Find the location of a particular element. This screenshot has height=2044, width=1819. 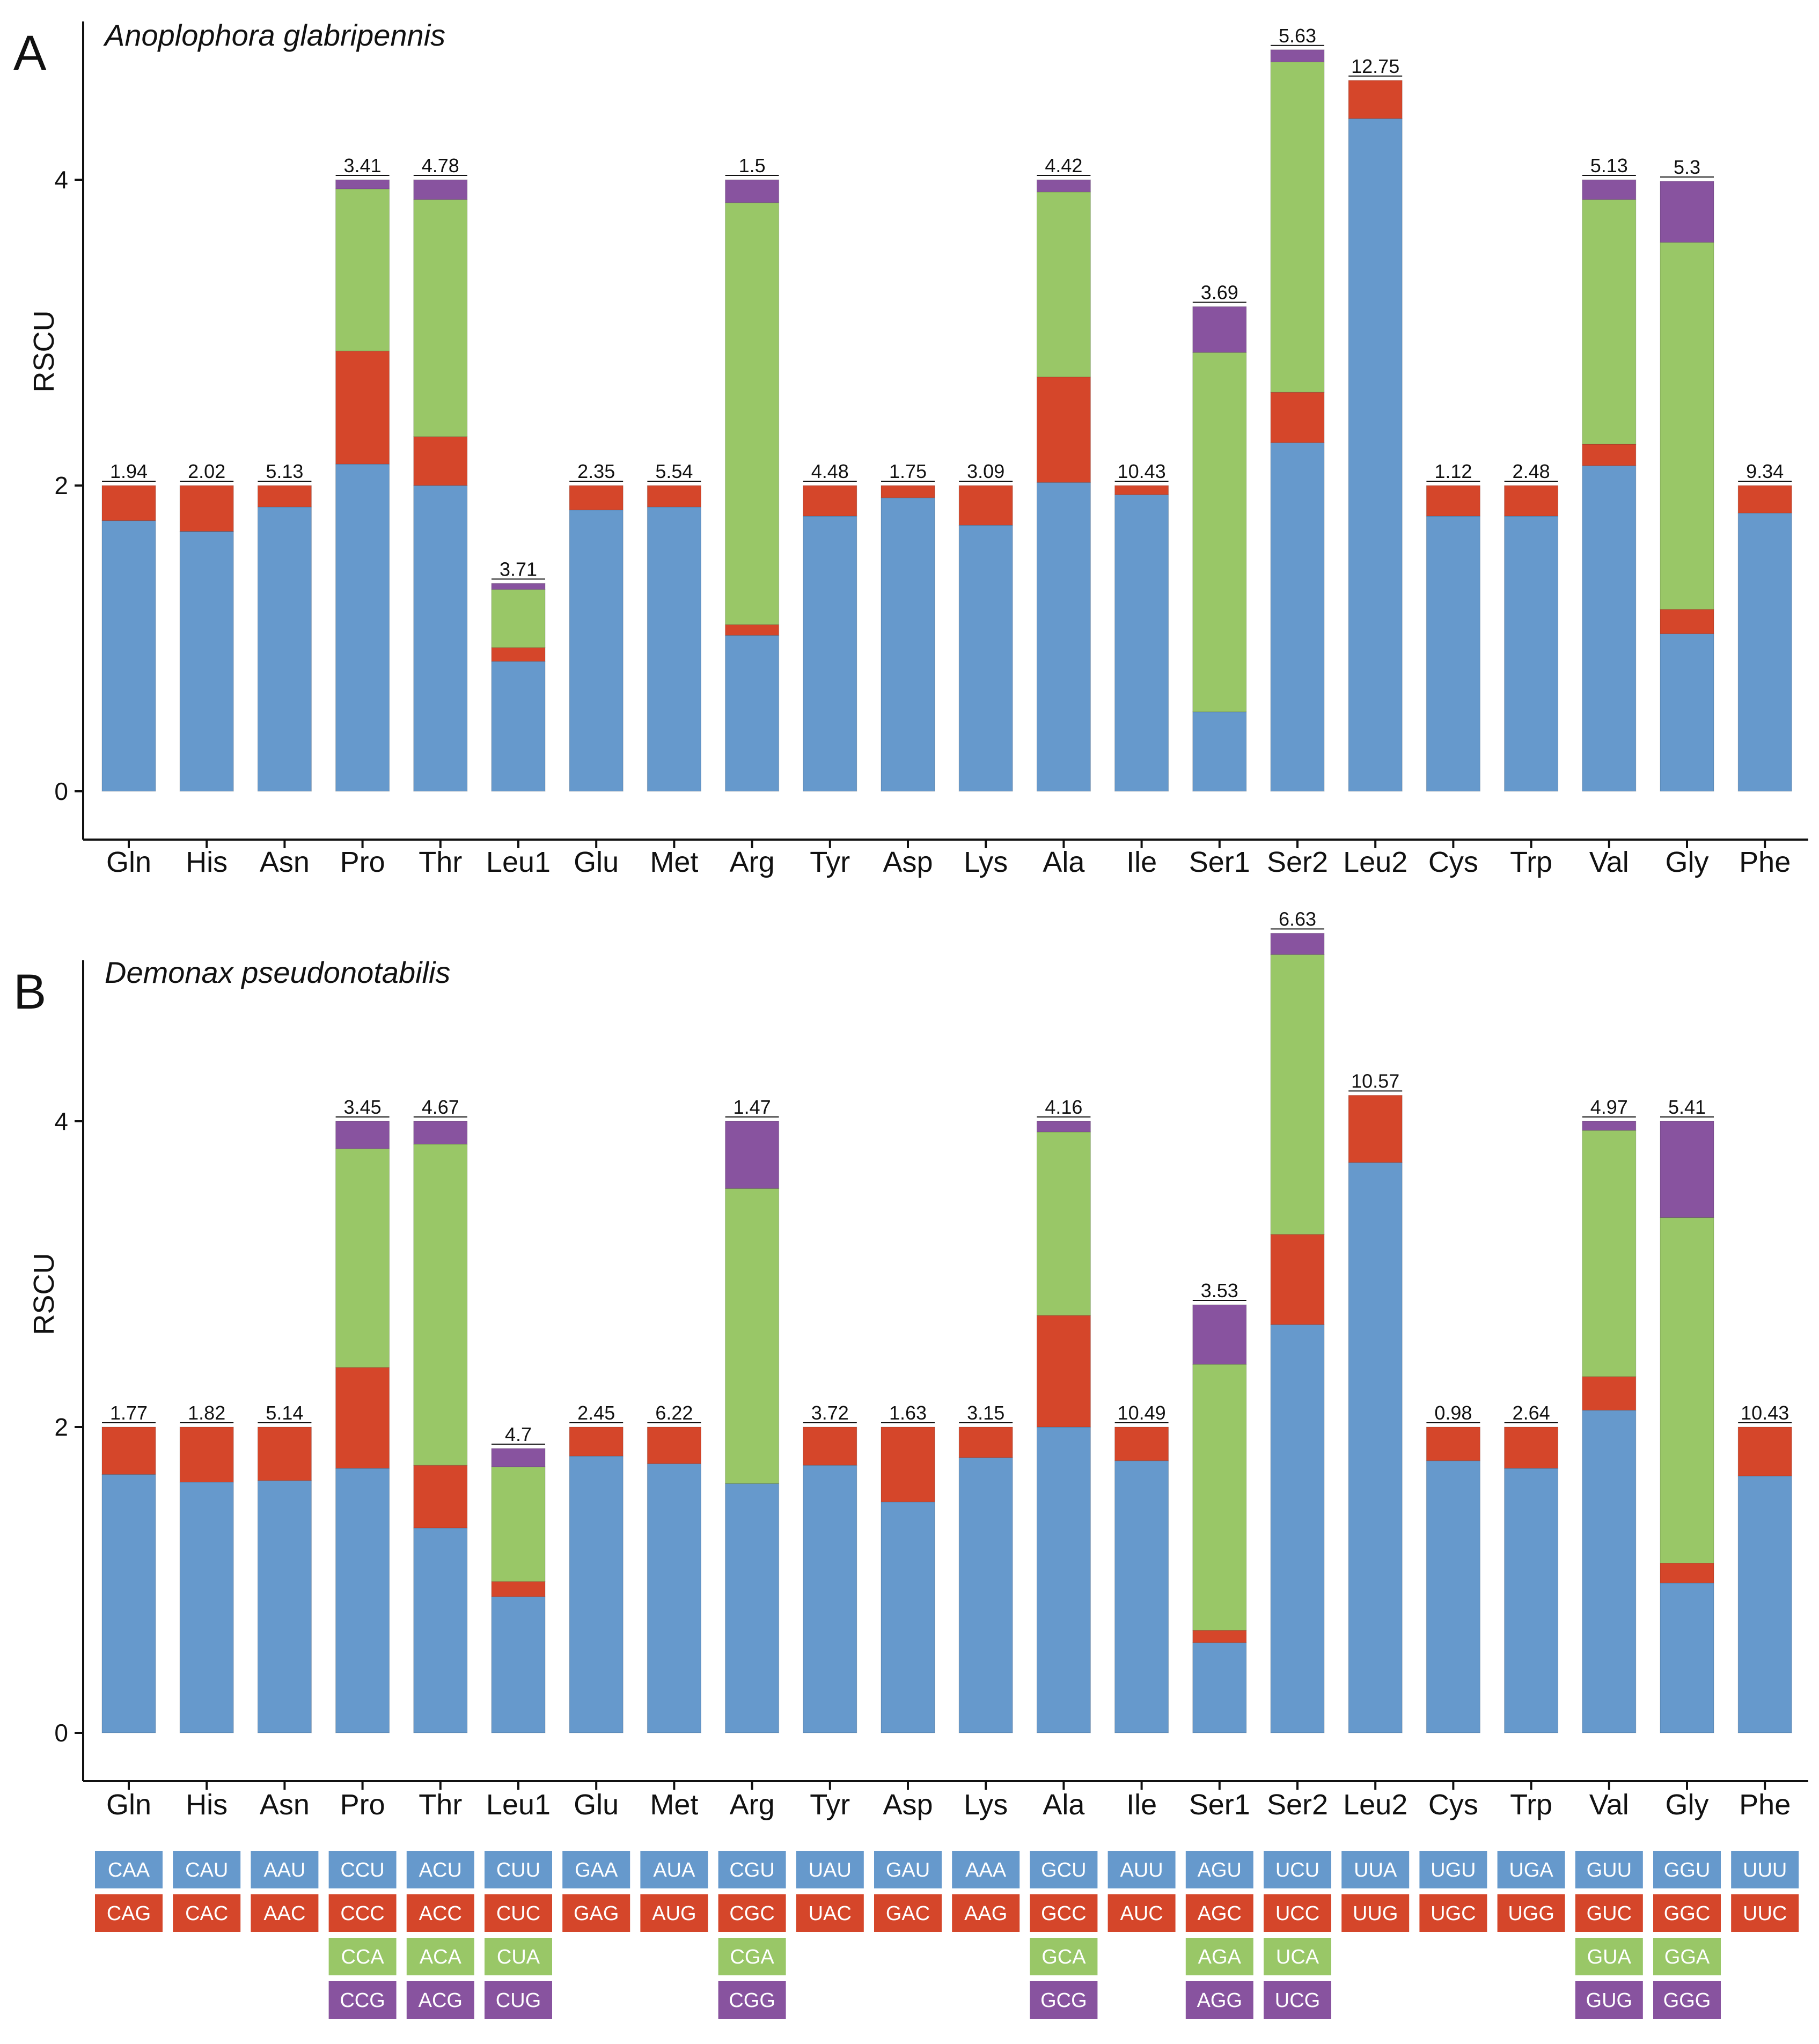

codon-cell-label: UCG is located at coordinates (1297, 2000).